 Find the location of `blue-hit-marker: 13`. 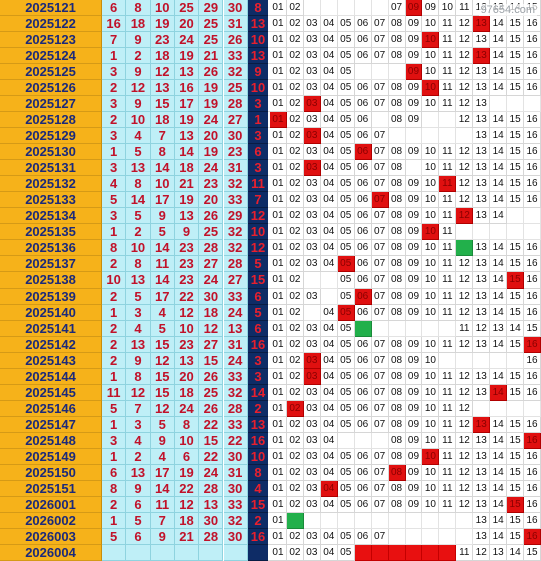

blue-hit-marker: 13 is located at coordinates (482, 56).